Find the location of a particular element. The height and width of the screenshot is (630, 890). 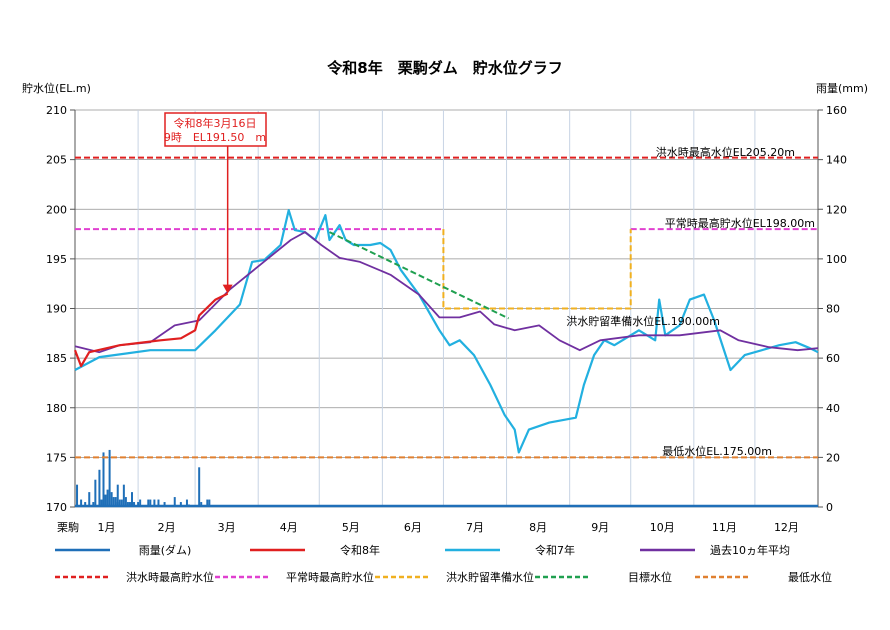

y2-tick-label: 160 is located at coordinates (836, 110).